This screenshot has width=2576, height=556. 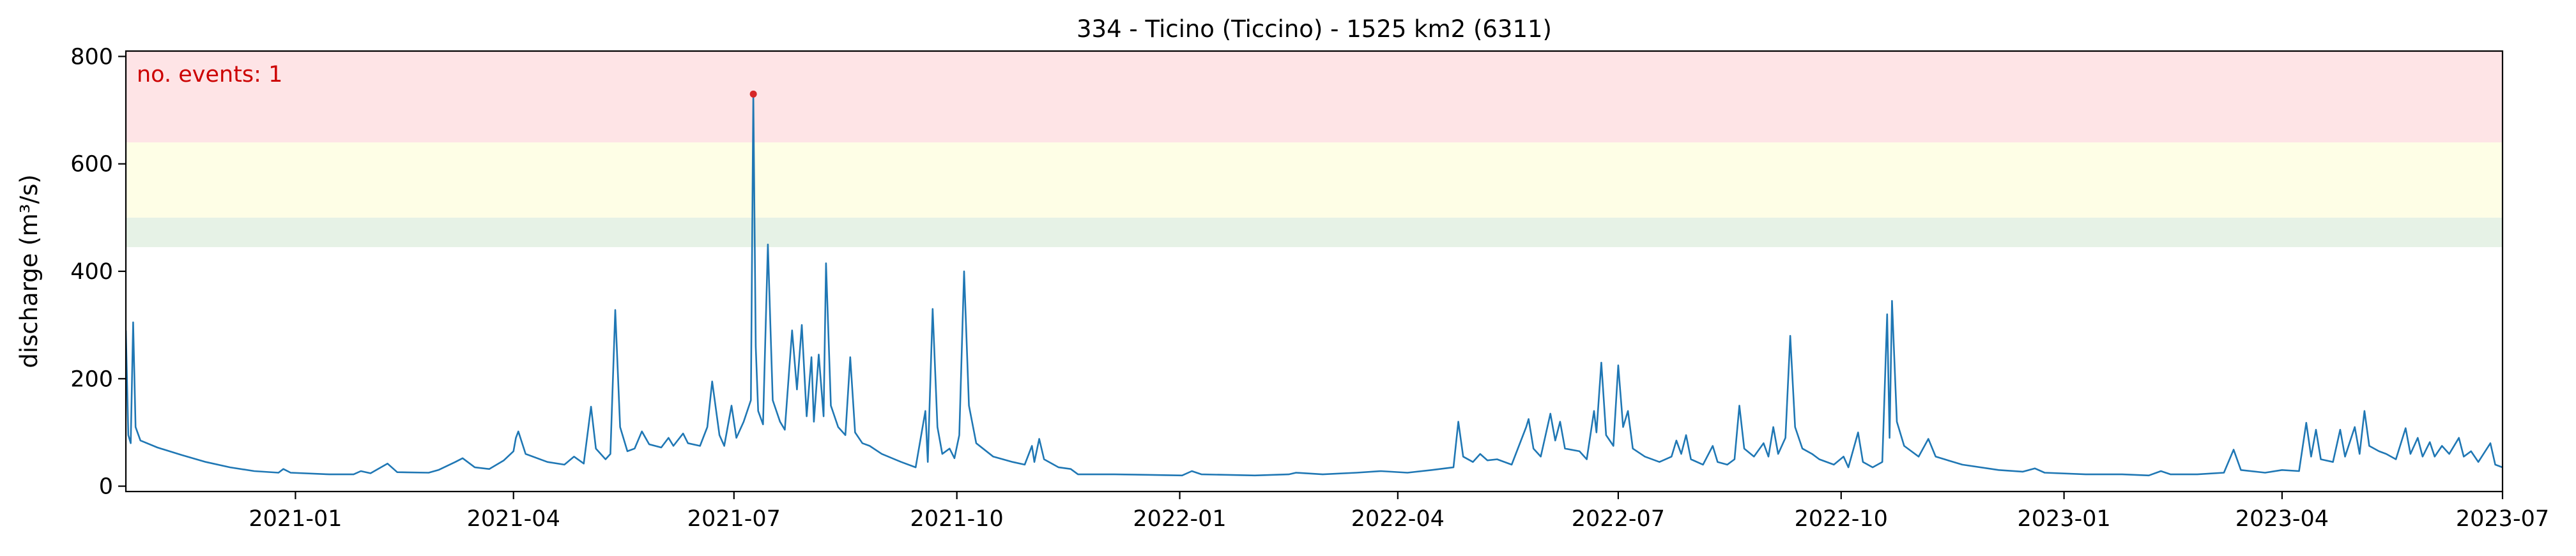 I want to click on y-tick-label: 400, so click(x=91, y=272).